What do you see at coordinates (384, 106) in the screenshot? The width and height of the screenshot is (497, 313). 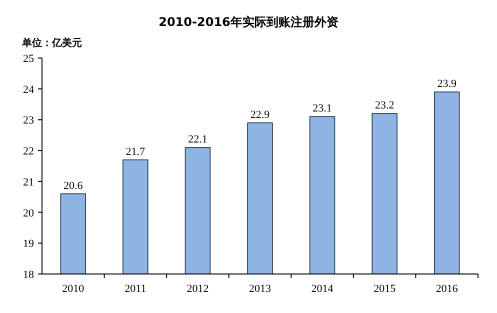 I see `data-label: 23.2` at bounding box center [384, 106].